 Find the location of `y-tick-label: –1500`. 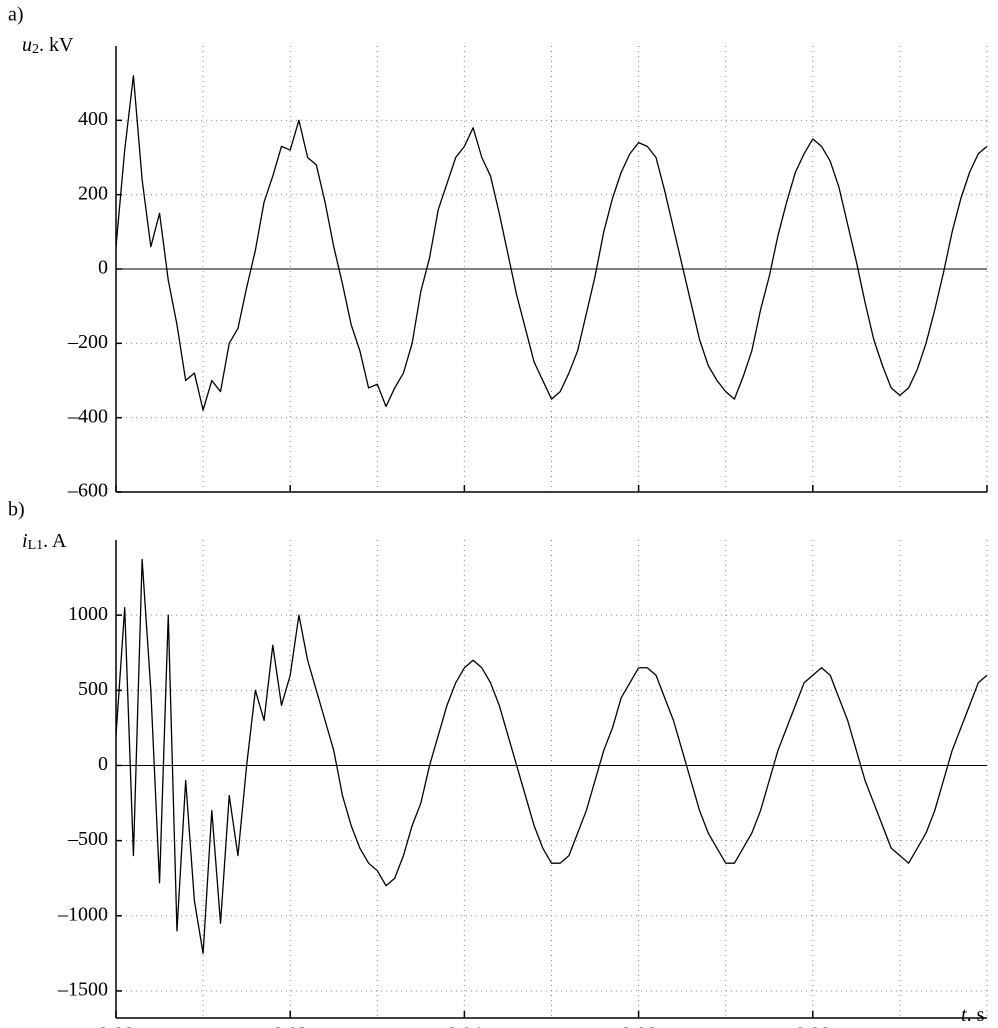

y-tick-label: –1500 is located at coordinates (82, 990).